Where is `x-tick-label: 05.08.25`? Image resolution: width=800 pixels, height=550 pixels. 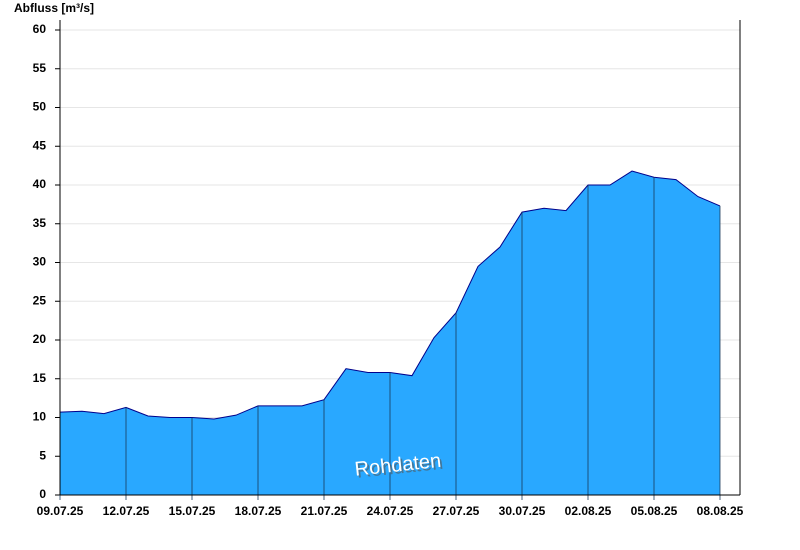
x-tick-label: 05.08.25 is located at coordinates (654, 511).